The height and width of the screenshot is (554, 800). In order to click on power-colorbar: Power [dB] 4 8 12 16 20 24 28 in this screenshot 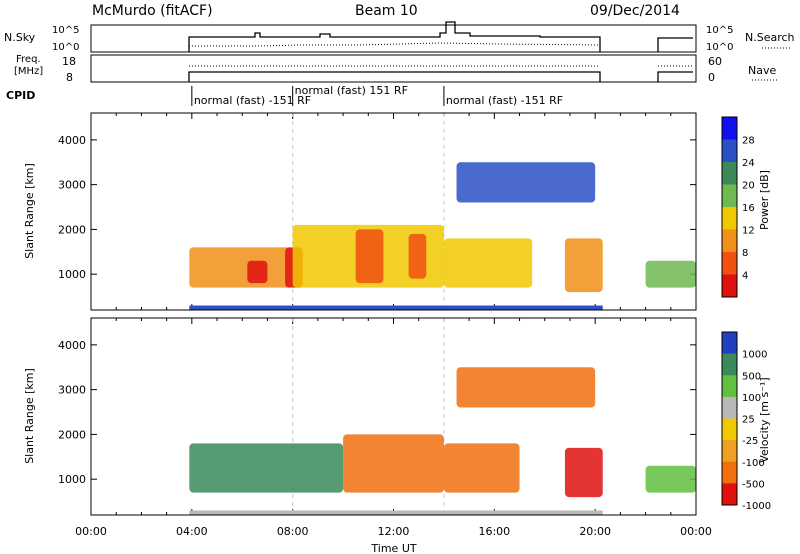, I will do `click(746, 207)`.